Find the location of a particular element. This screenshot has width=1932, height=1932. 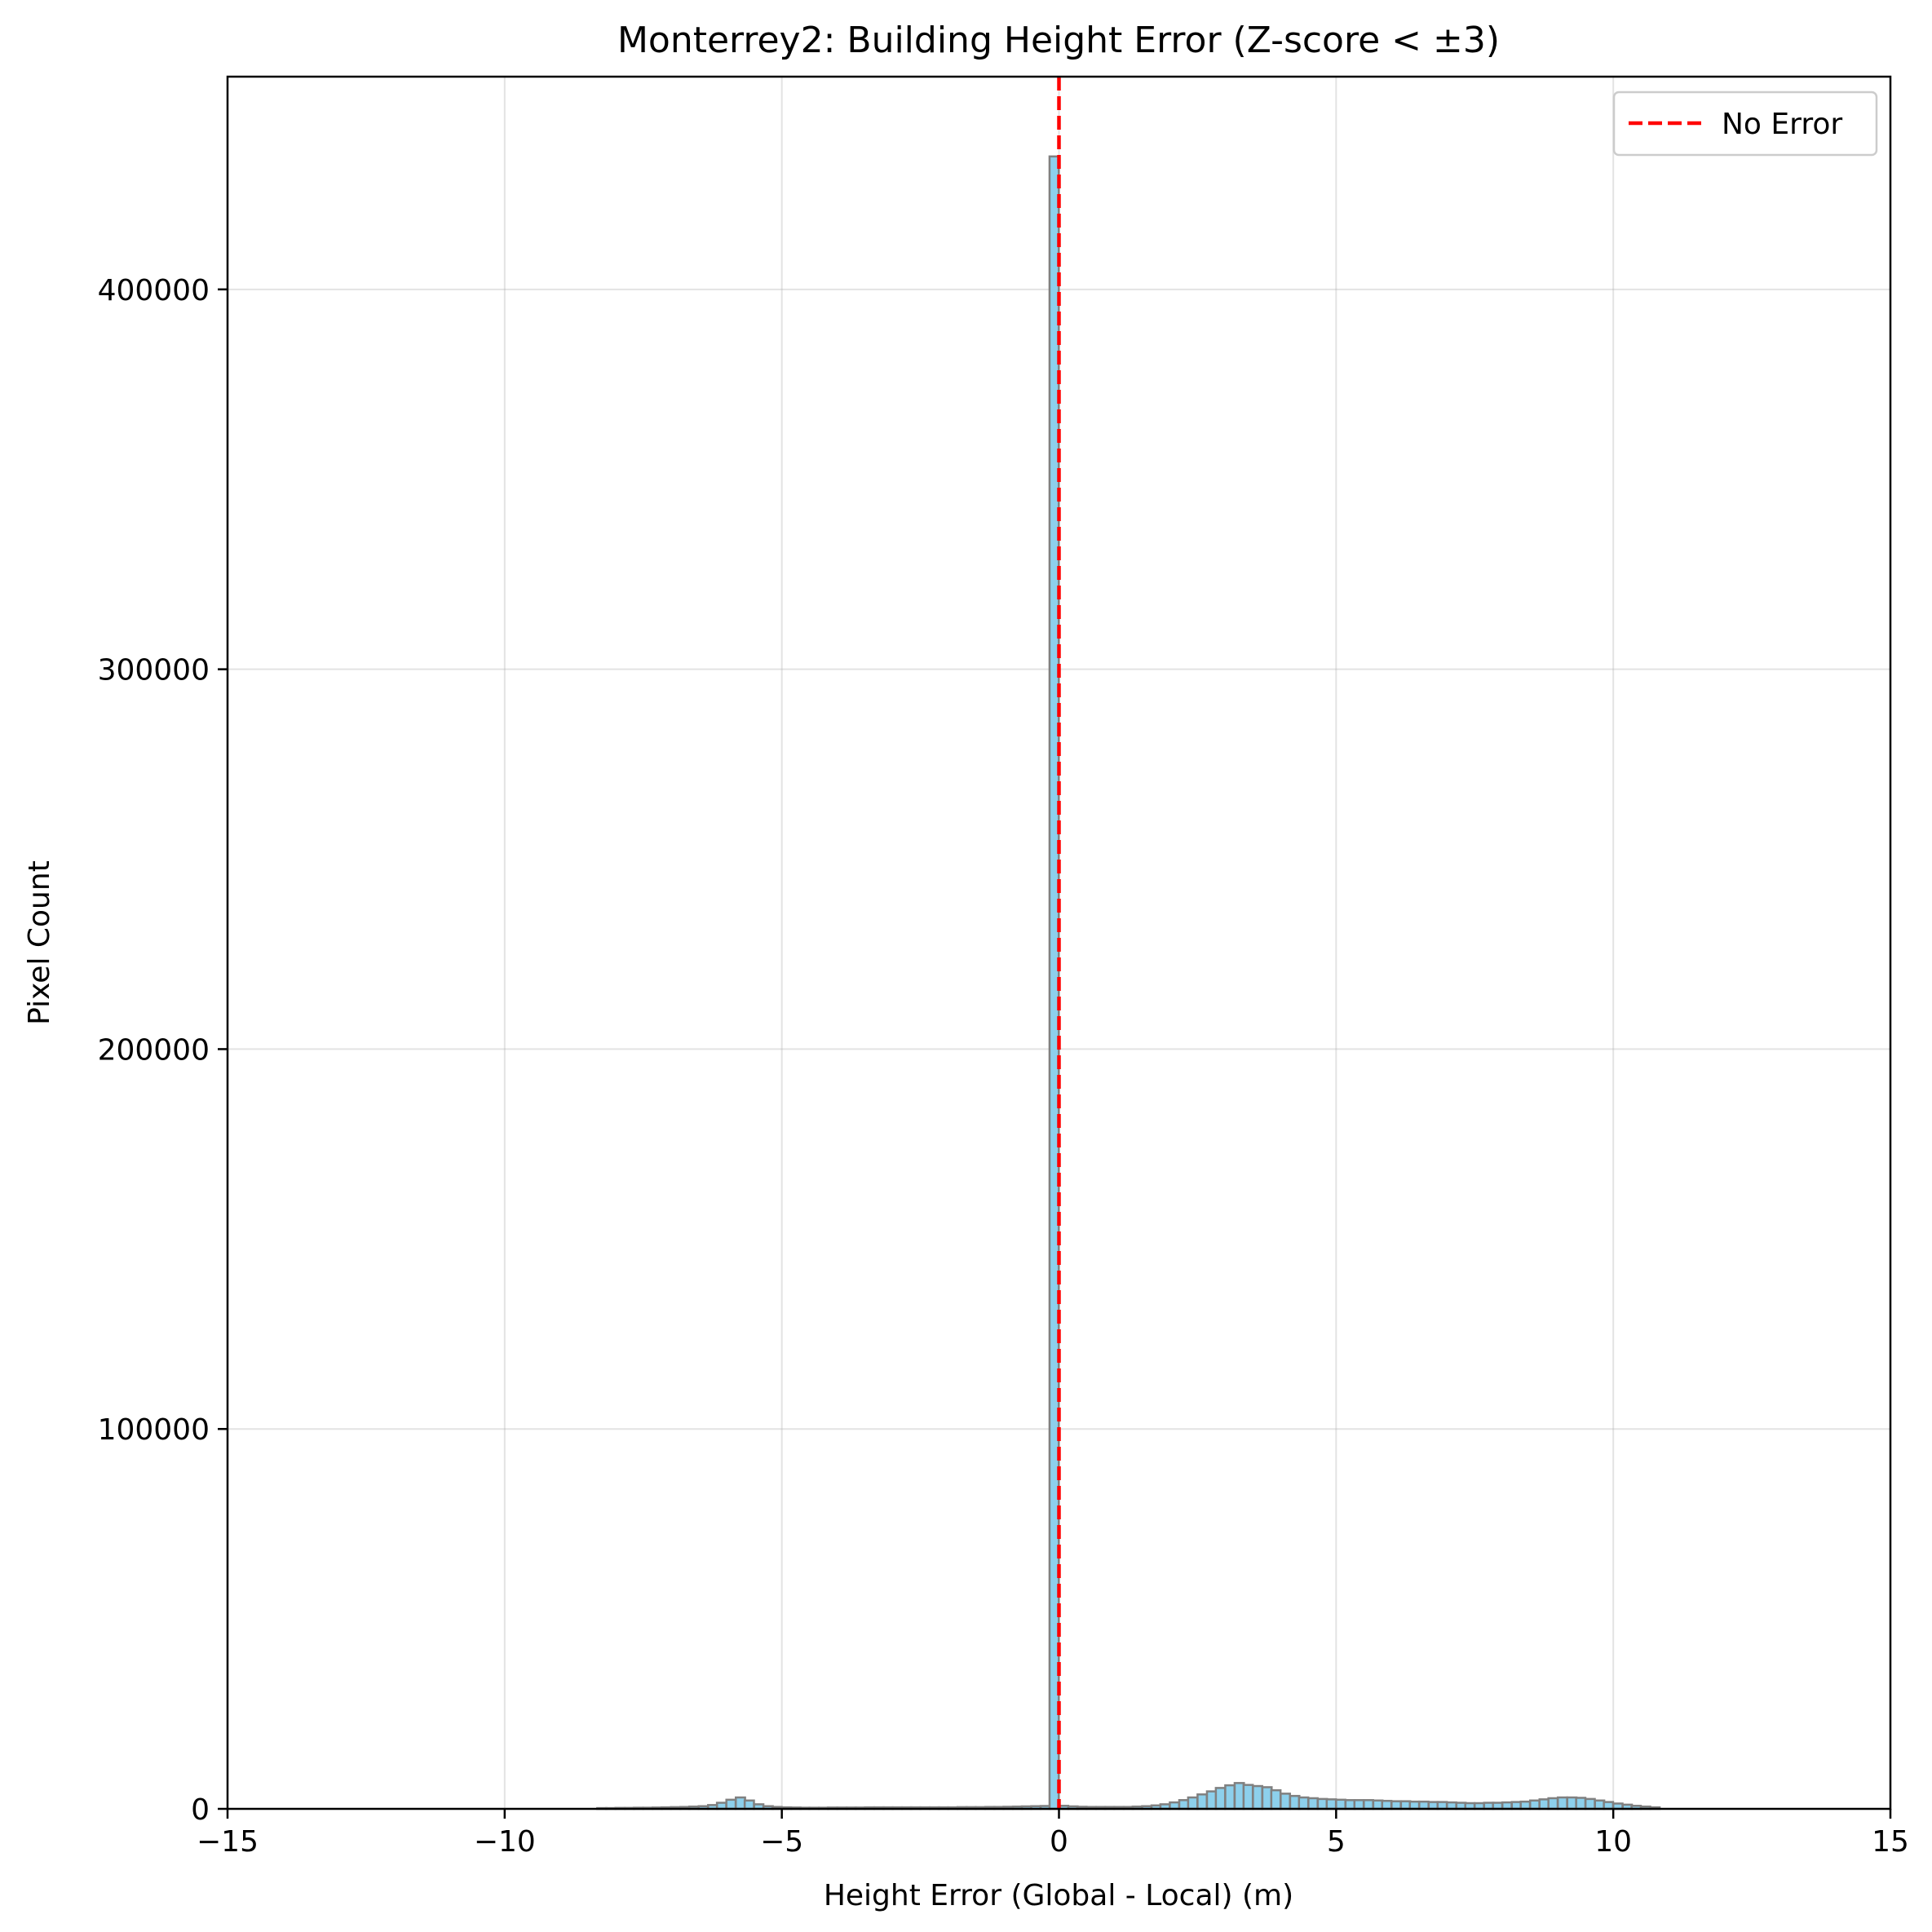

y-tick-label: 100000 is located at coordinates (154, 1430).